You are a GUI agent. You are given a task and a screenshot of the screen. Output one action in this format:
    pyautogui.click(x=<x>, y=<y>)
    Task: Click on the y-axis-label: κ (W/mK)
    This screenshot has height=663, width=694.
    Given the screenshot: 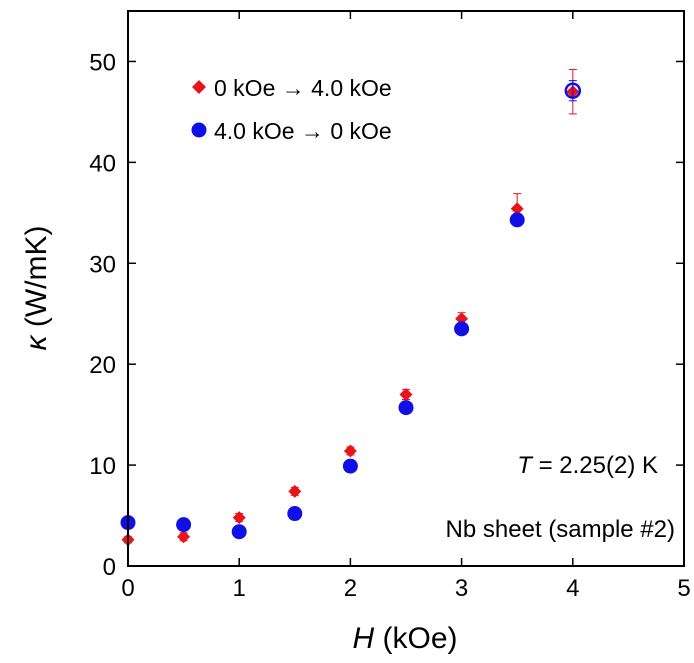 What is the action you would take?
    pyautogui.click(x=36, y=288)
    